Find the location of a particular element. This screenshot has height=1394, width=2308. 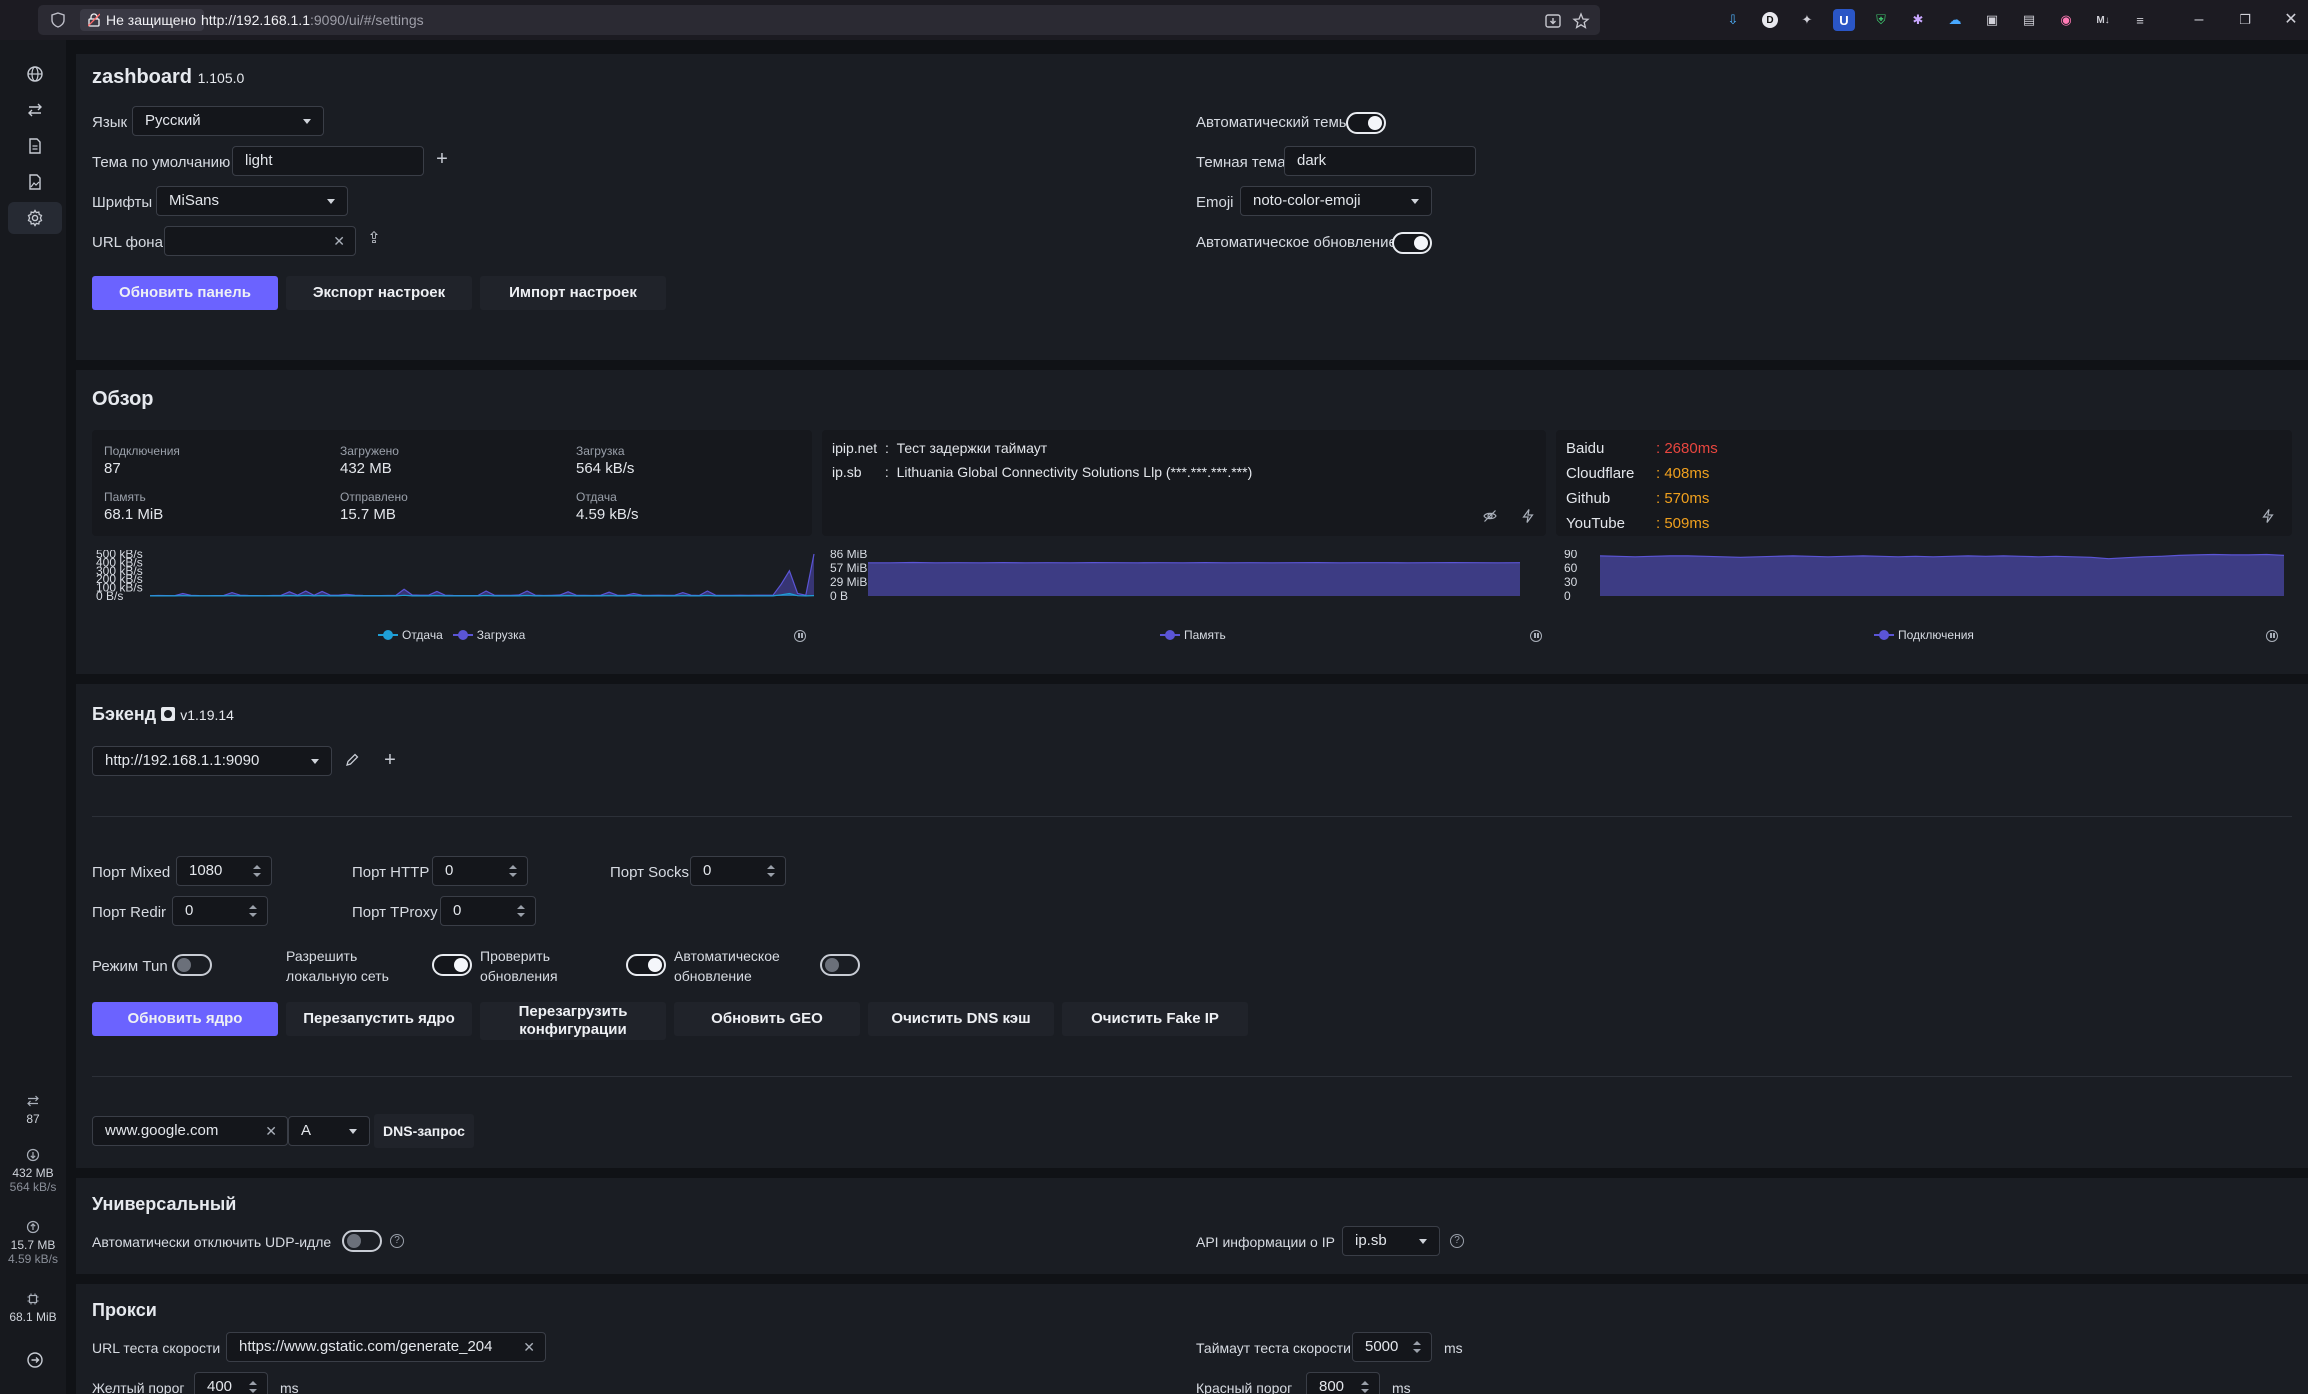

dns-query-button: DNS-запрос is located at coordinates (424, 1131).